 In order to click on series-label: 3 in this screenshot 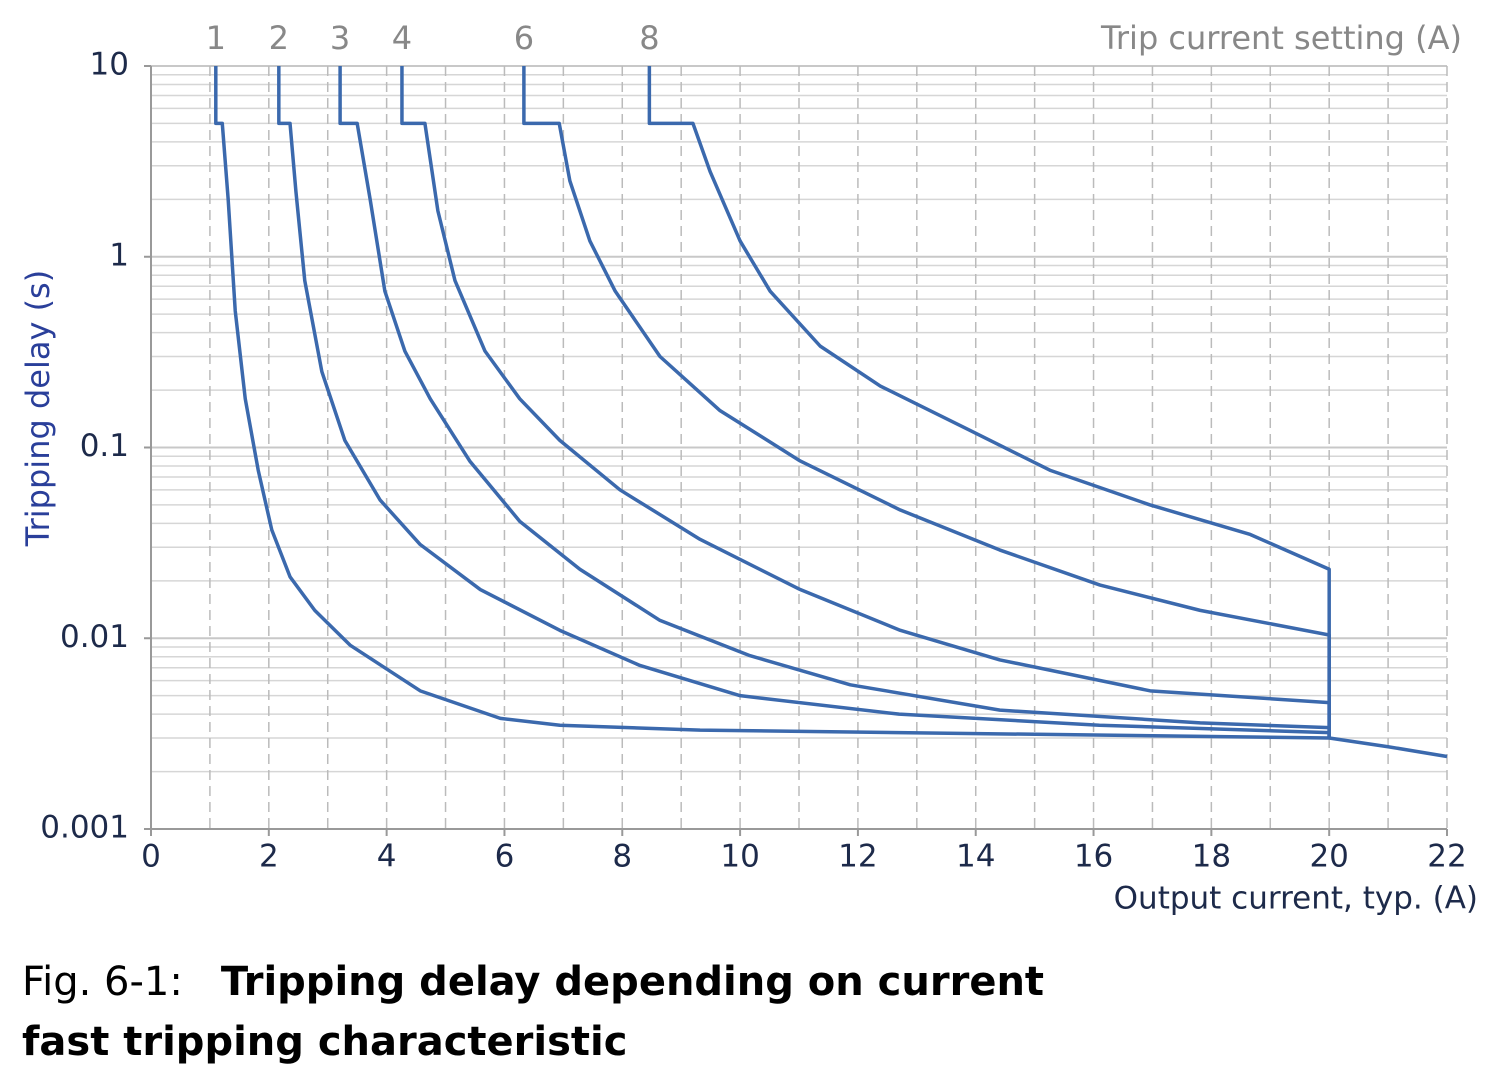, I will do `click(340, 38)`.